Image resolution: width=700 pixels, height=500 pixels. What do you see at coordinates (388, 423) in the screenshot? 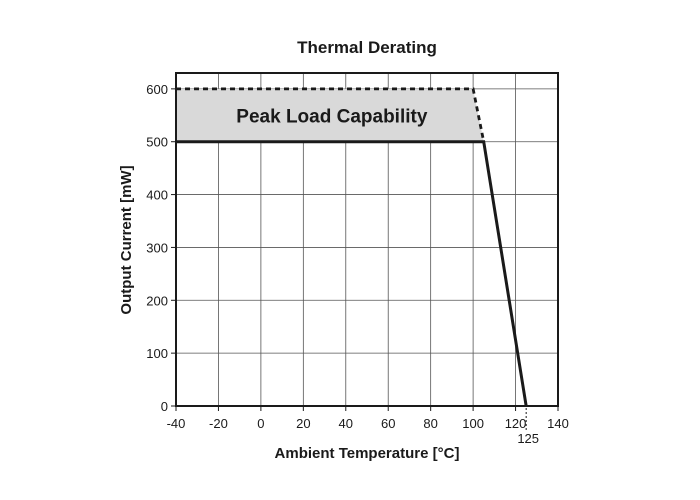
I see `x-tick-label: 60` at bounding box center [388, 423].